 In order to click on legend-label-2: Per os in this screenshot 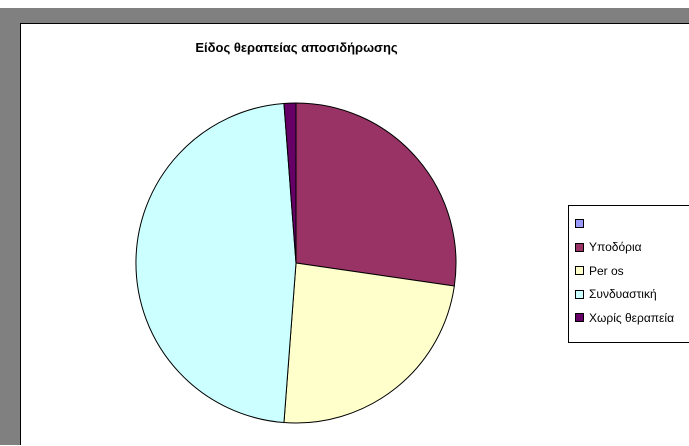, I will do `click(606, 270)`.